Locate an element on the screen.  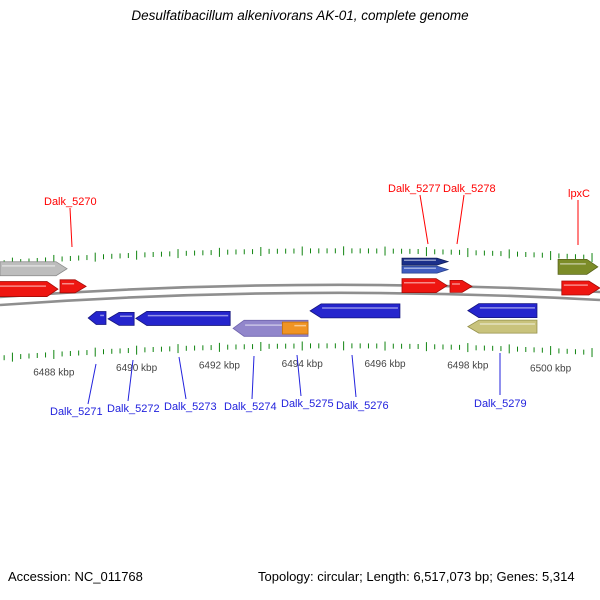
feature-Dalk_5279-alt is located at coordinates (502, 326).